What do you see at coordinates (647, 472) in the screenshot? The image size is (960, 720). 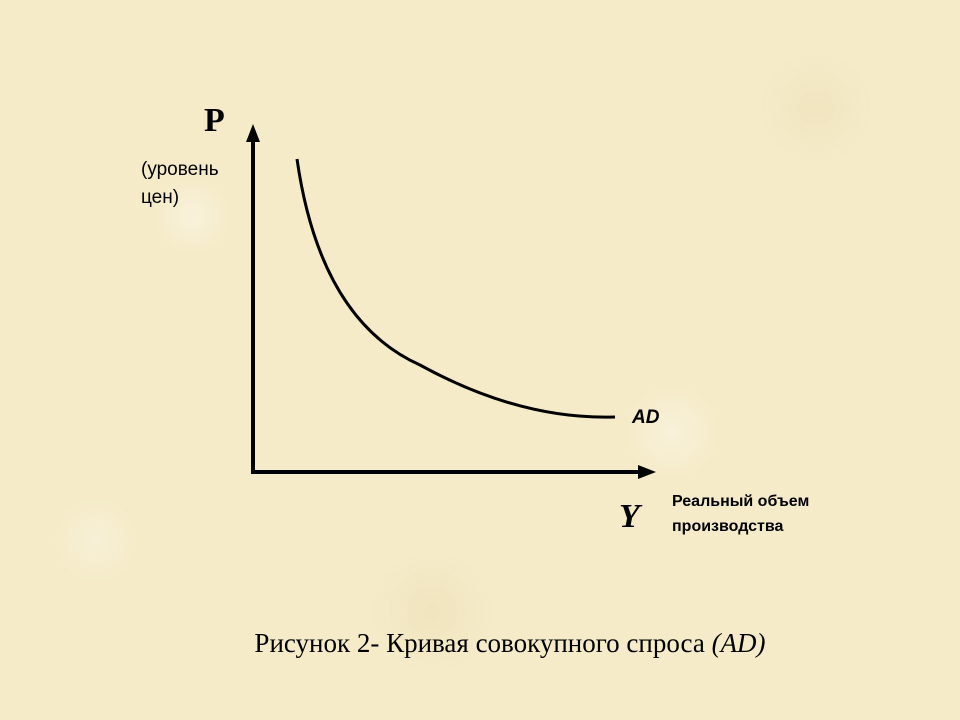 I see `x-axis-arrowhead` at bounding box center [647, 472].